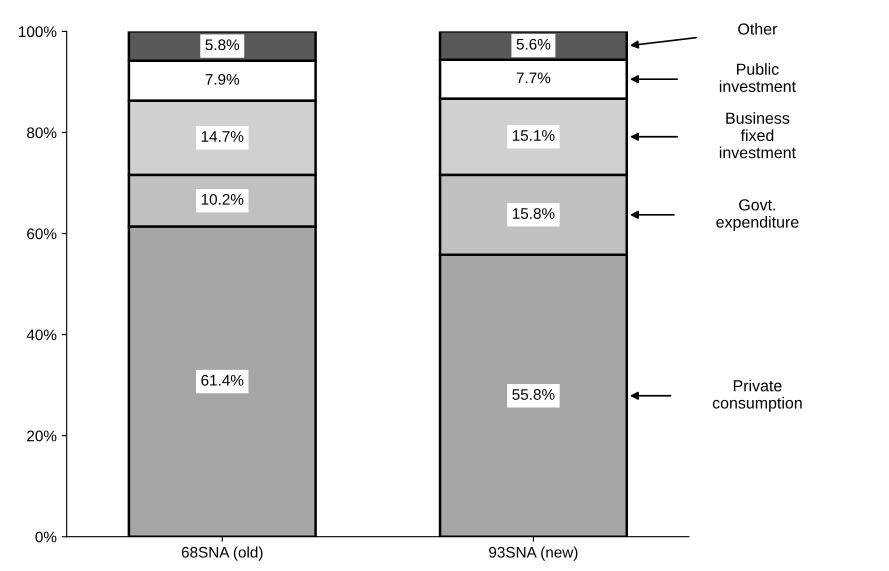  Describe the element at coordinates (223, 199) in the screenshot. I see `data-label: 10.2%` at that location.